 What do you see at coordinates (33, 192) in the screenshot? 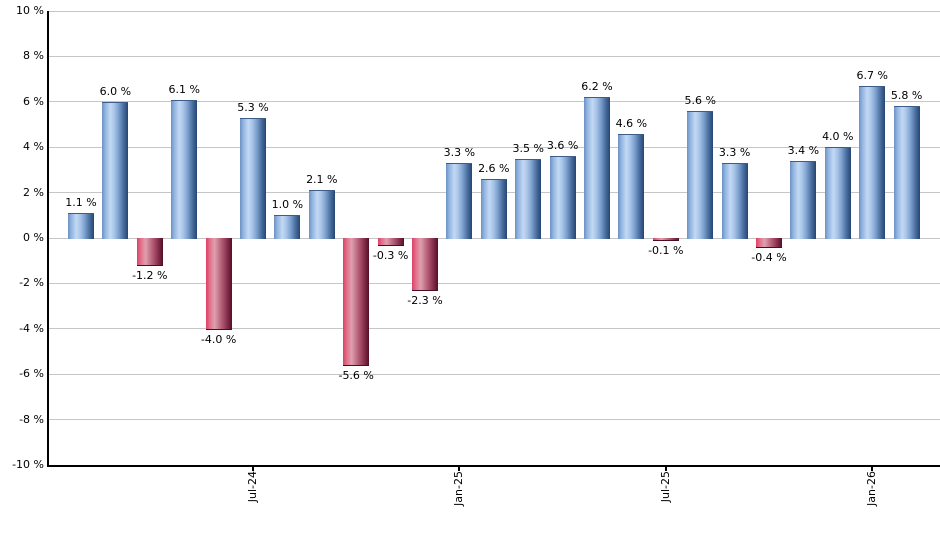
I see `y-tick-label: 2 %` at bounding box center [33, 192].